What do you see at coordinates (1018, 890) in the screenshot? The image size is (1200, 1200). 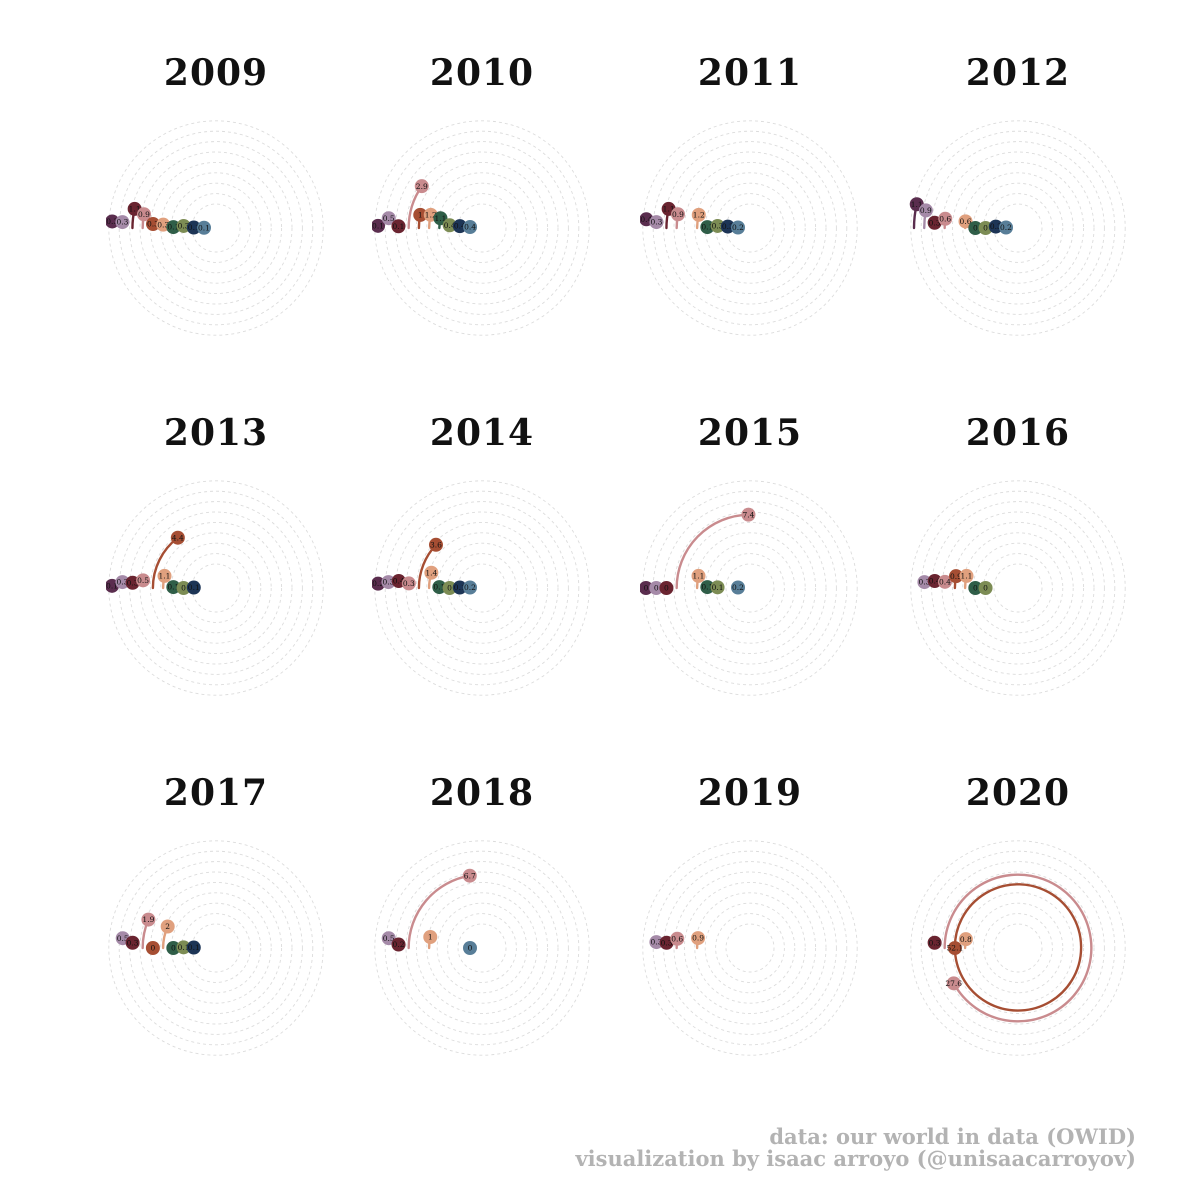 I see `year-panel: 2020 0.3 27.6 52.1 0.8` at bounding box center [1018, 890].